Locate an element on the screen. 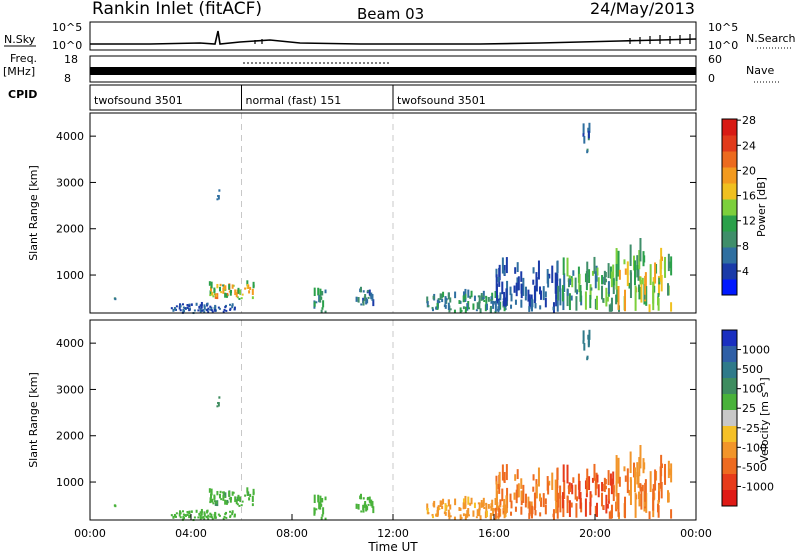 The width and height of the screenshot is (800, 554). power-cbar-title: Power [dB] is located at coordinates (761, 207).